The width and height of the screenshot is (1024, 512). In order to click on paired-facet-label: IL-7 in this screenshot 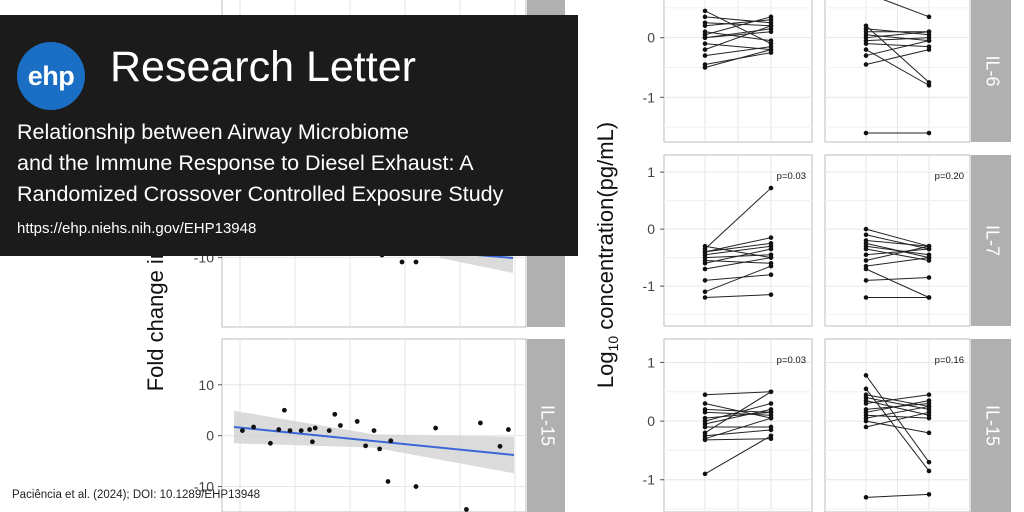, I will do `click(992, 240)`.